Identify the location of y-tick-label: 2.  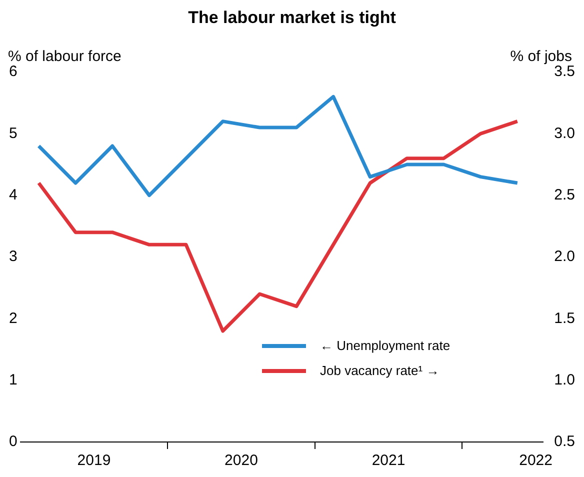
(13, 318).